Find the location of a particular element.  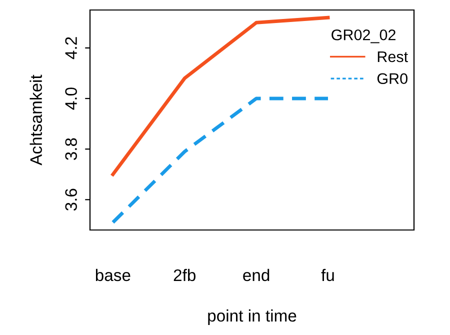

y-tick-label: 4.0 is located at coordinates (71, 99).